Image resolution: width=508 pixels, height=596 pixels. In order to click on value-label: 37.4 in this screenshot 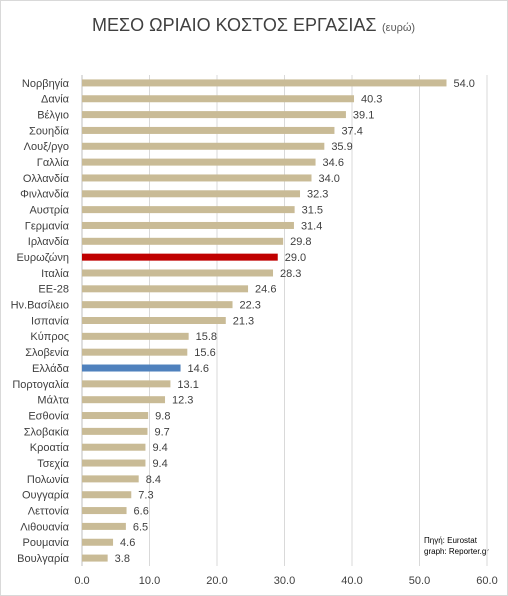, I will do `click(351, 131)`.